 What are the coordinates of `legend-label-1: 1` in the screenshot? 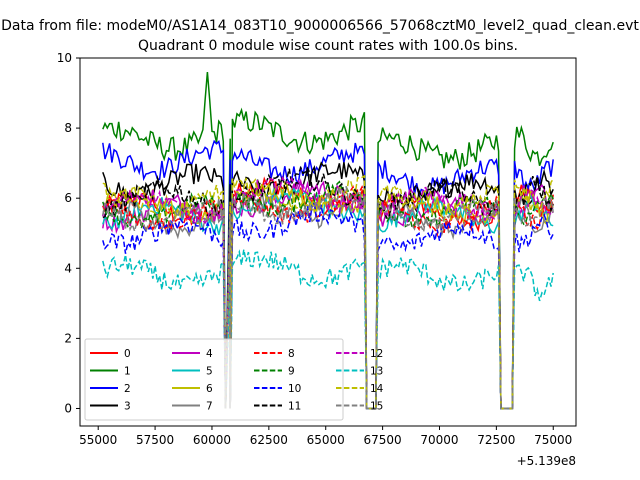 It's located at (127, 372).